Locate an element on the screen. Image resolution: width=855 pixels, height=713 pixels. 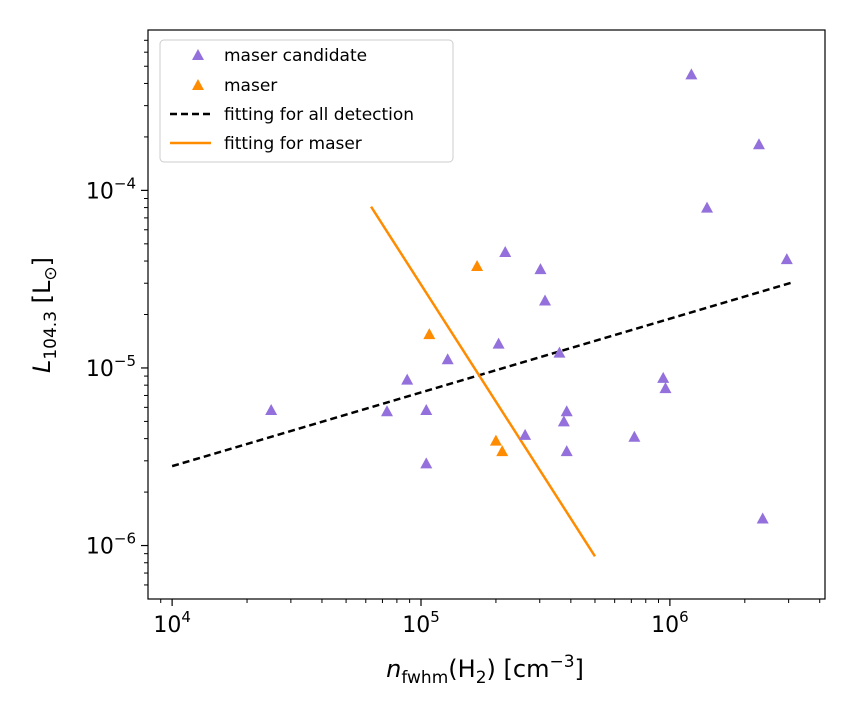
legend-label-maser: maser is located at coordinates (250, 86).